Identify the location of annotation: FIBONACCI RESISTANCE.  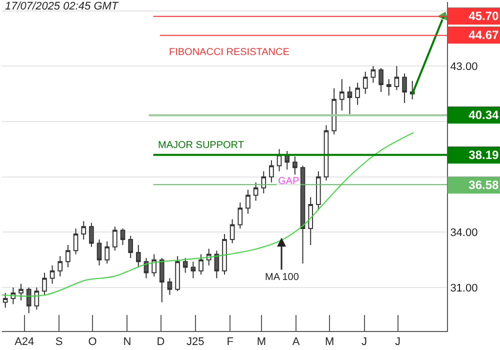
(229, 52).